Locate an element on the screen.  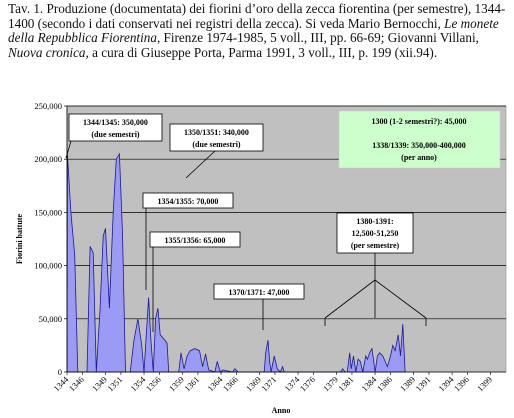
annotation-bracket is located at coordinates (375, 302).